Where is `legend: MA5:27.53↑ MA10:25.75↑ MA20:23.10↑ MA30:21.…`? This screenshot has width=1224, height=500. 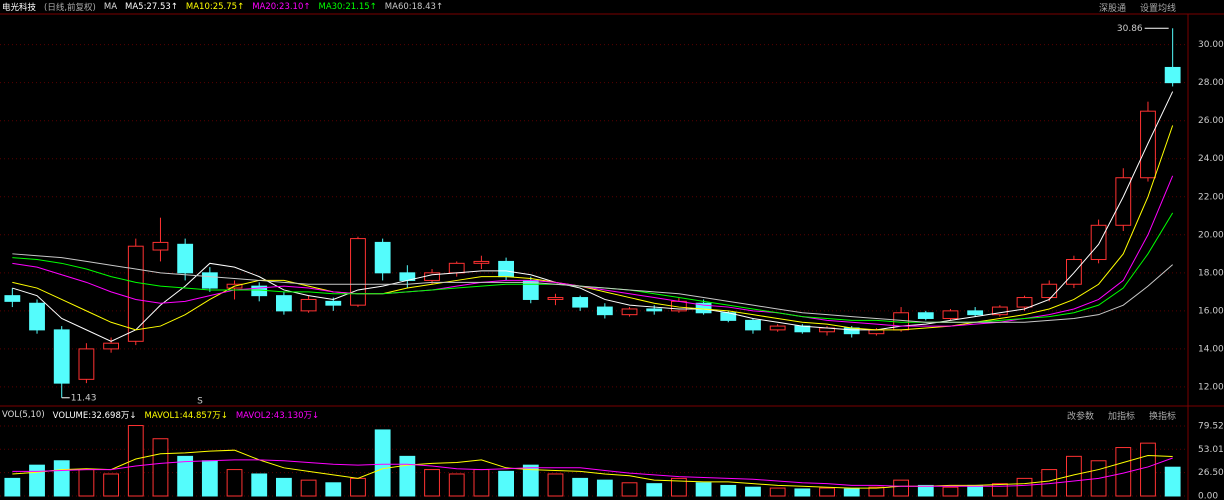 legend: MA5:27.53↑ MA10:25.75↑ MA20:23.10↑ MA30:21.… is located at coordinates (284, 7).